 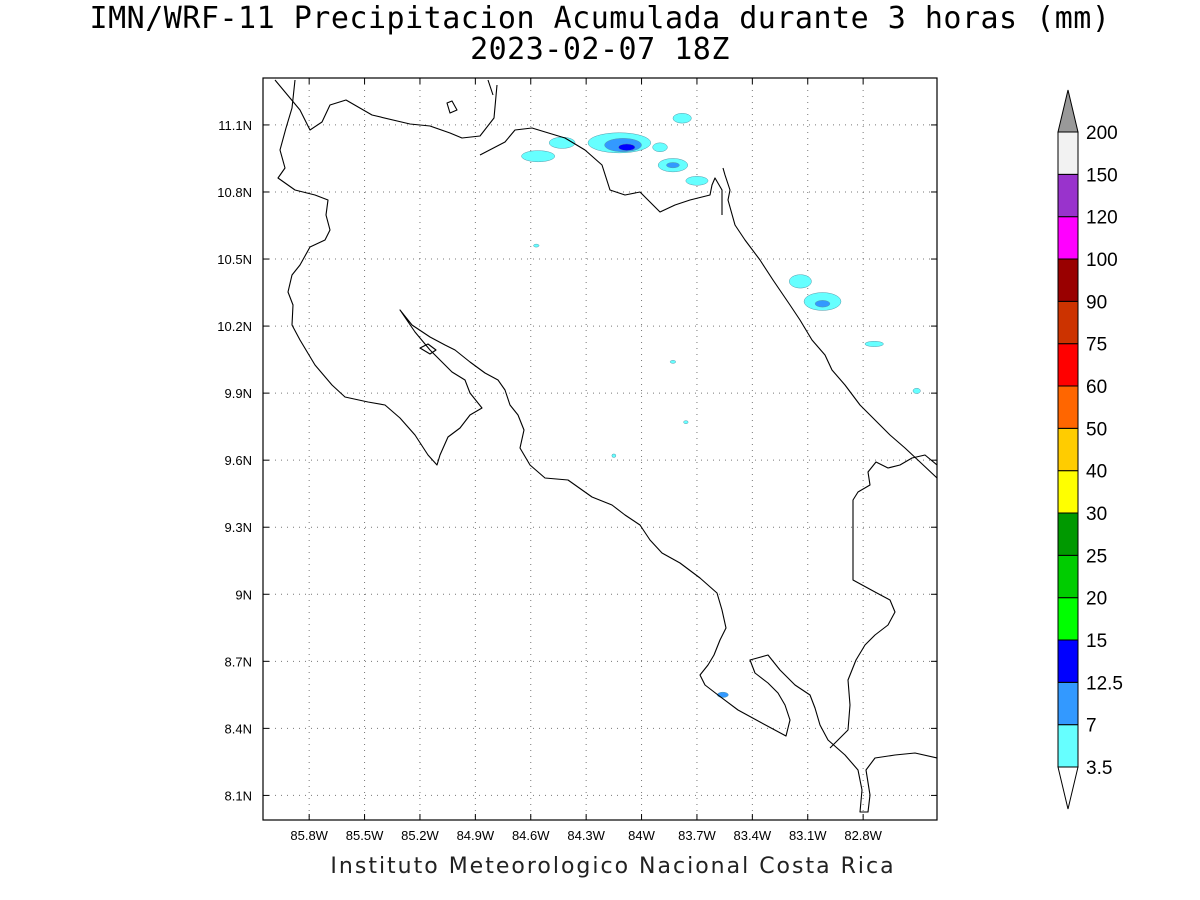 I want to click on island-outline, so click(x=428, y=349).